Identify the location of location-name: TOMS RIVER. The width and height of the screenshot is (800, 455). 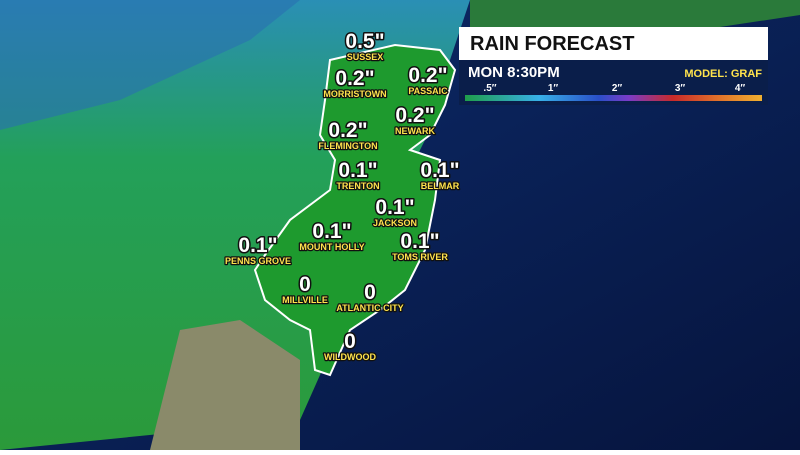
(420, 257).